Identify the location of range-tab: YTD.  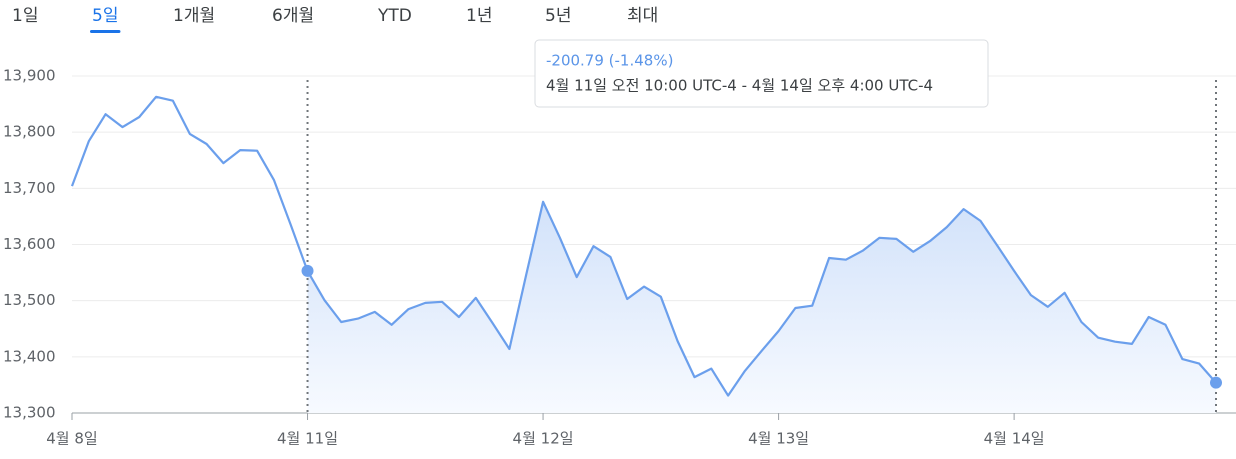
(394, 16).